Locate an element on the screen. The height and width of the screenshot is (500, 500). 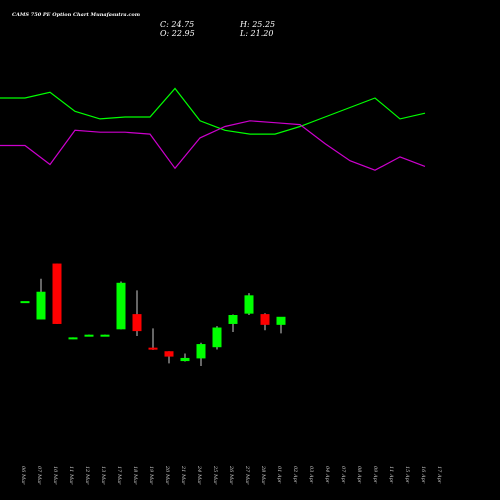
date-tick-label: 18 Mar is located at coordinates (135, 475).